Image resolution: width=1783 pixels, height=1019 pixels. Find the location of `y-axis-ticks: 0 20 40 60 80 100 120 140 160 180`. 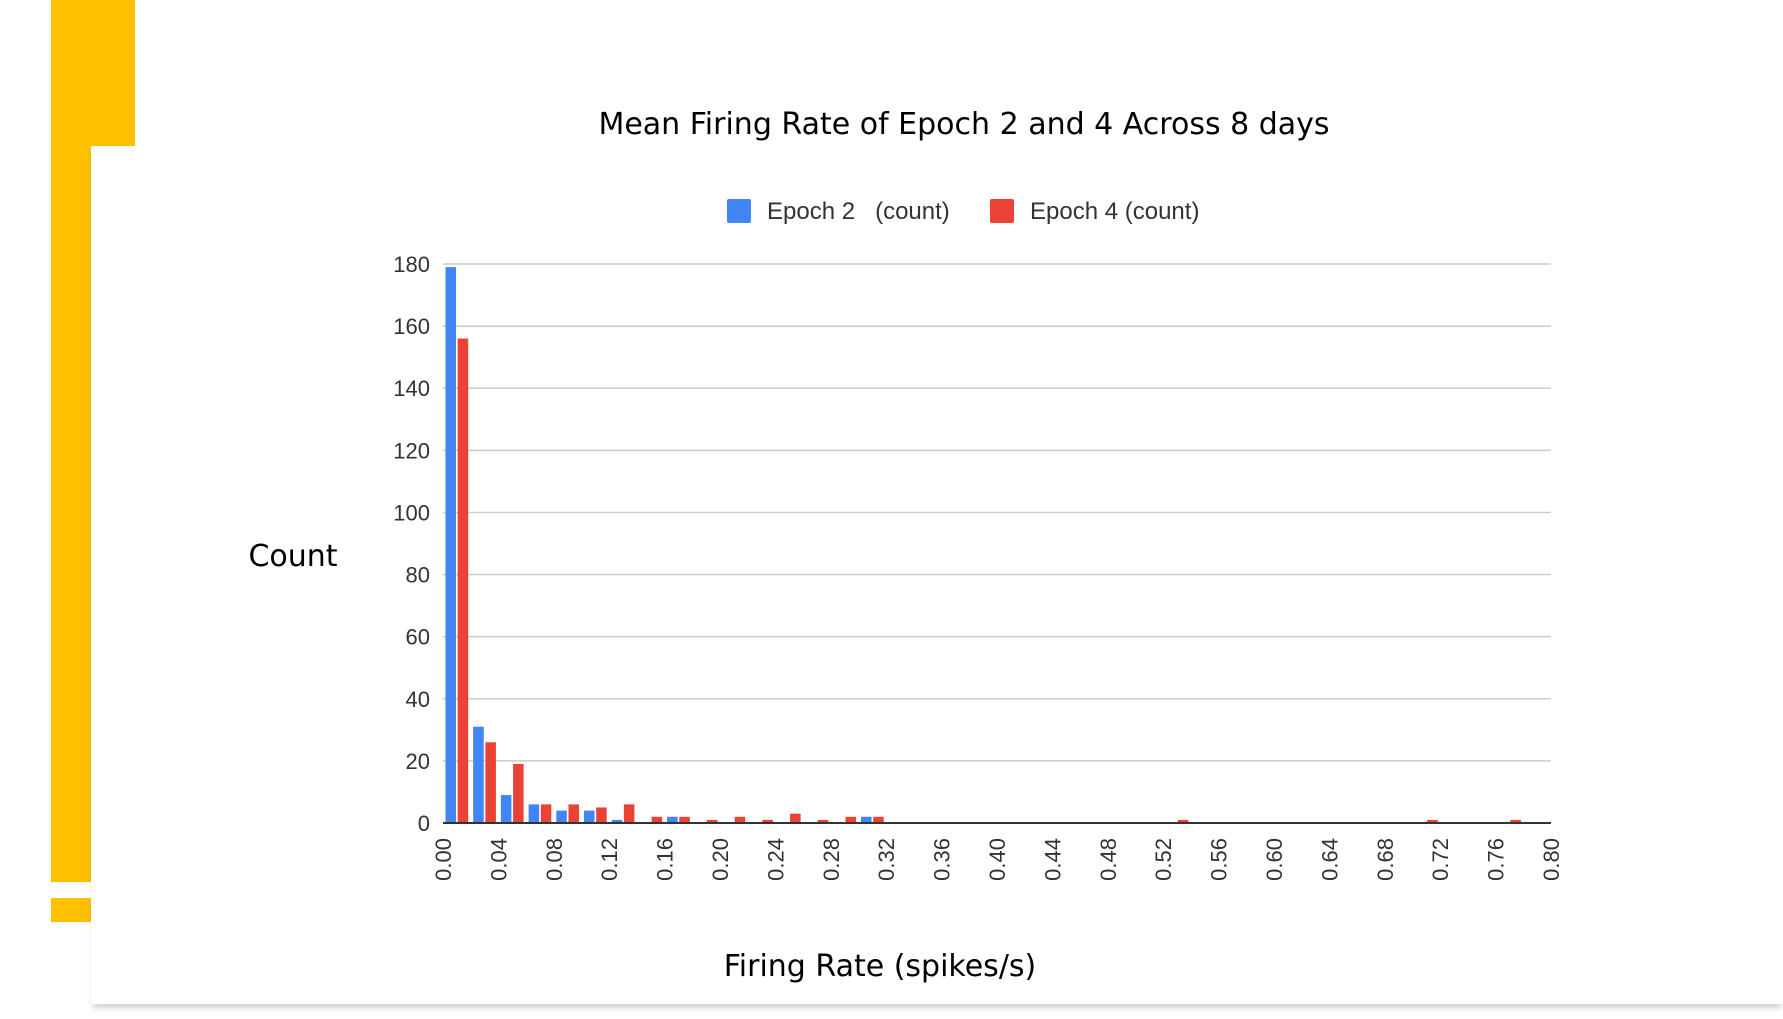

y-axis-ticks: 0 20 40 60 80 100 120 140 160 180 is located at coordinates (411, 544).